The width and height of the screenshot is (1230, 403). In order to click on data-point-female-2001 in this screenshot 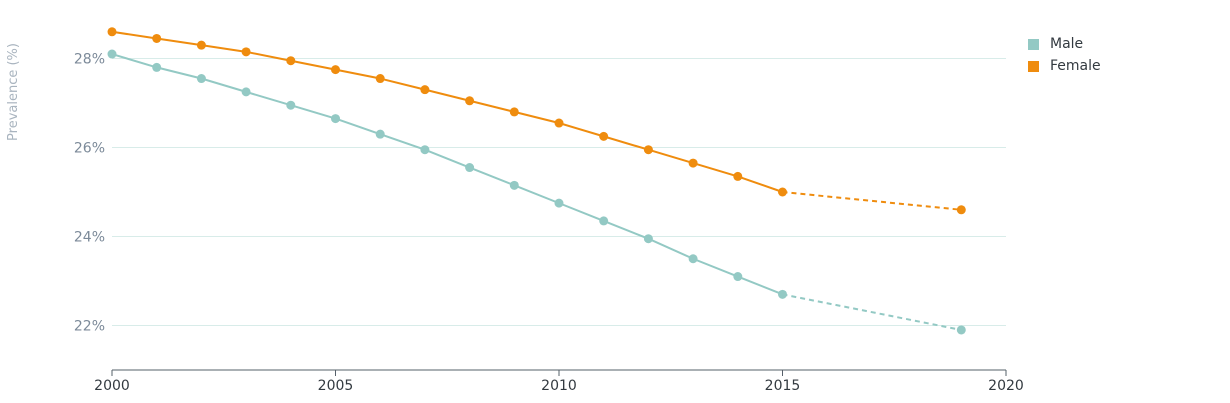, I will do `click(157, 38)`.